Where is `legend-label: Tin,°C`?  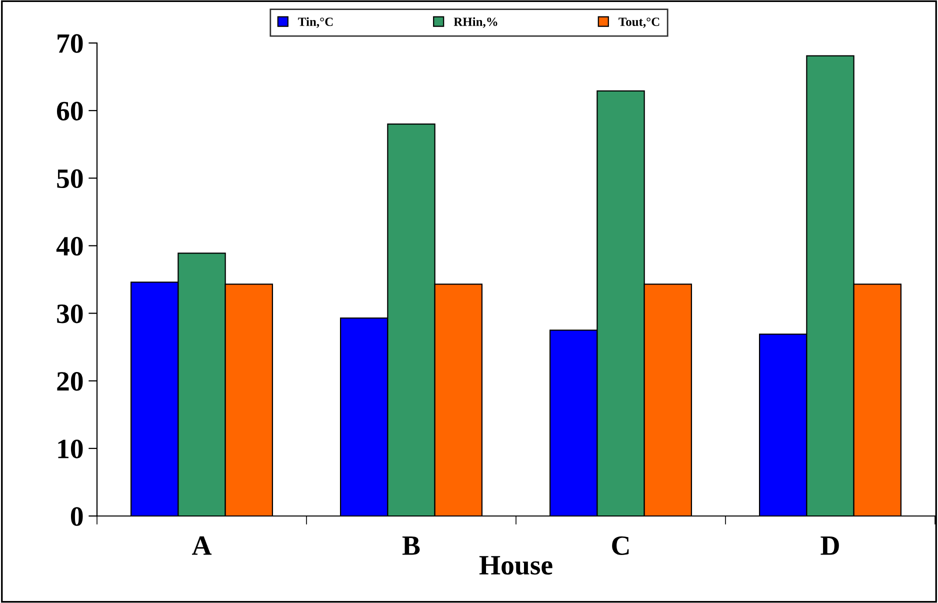 legend-label: Tin,°C is located at coordinates (315, 22).